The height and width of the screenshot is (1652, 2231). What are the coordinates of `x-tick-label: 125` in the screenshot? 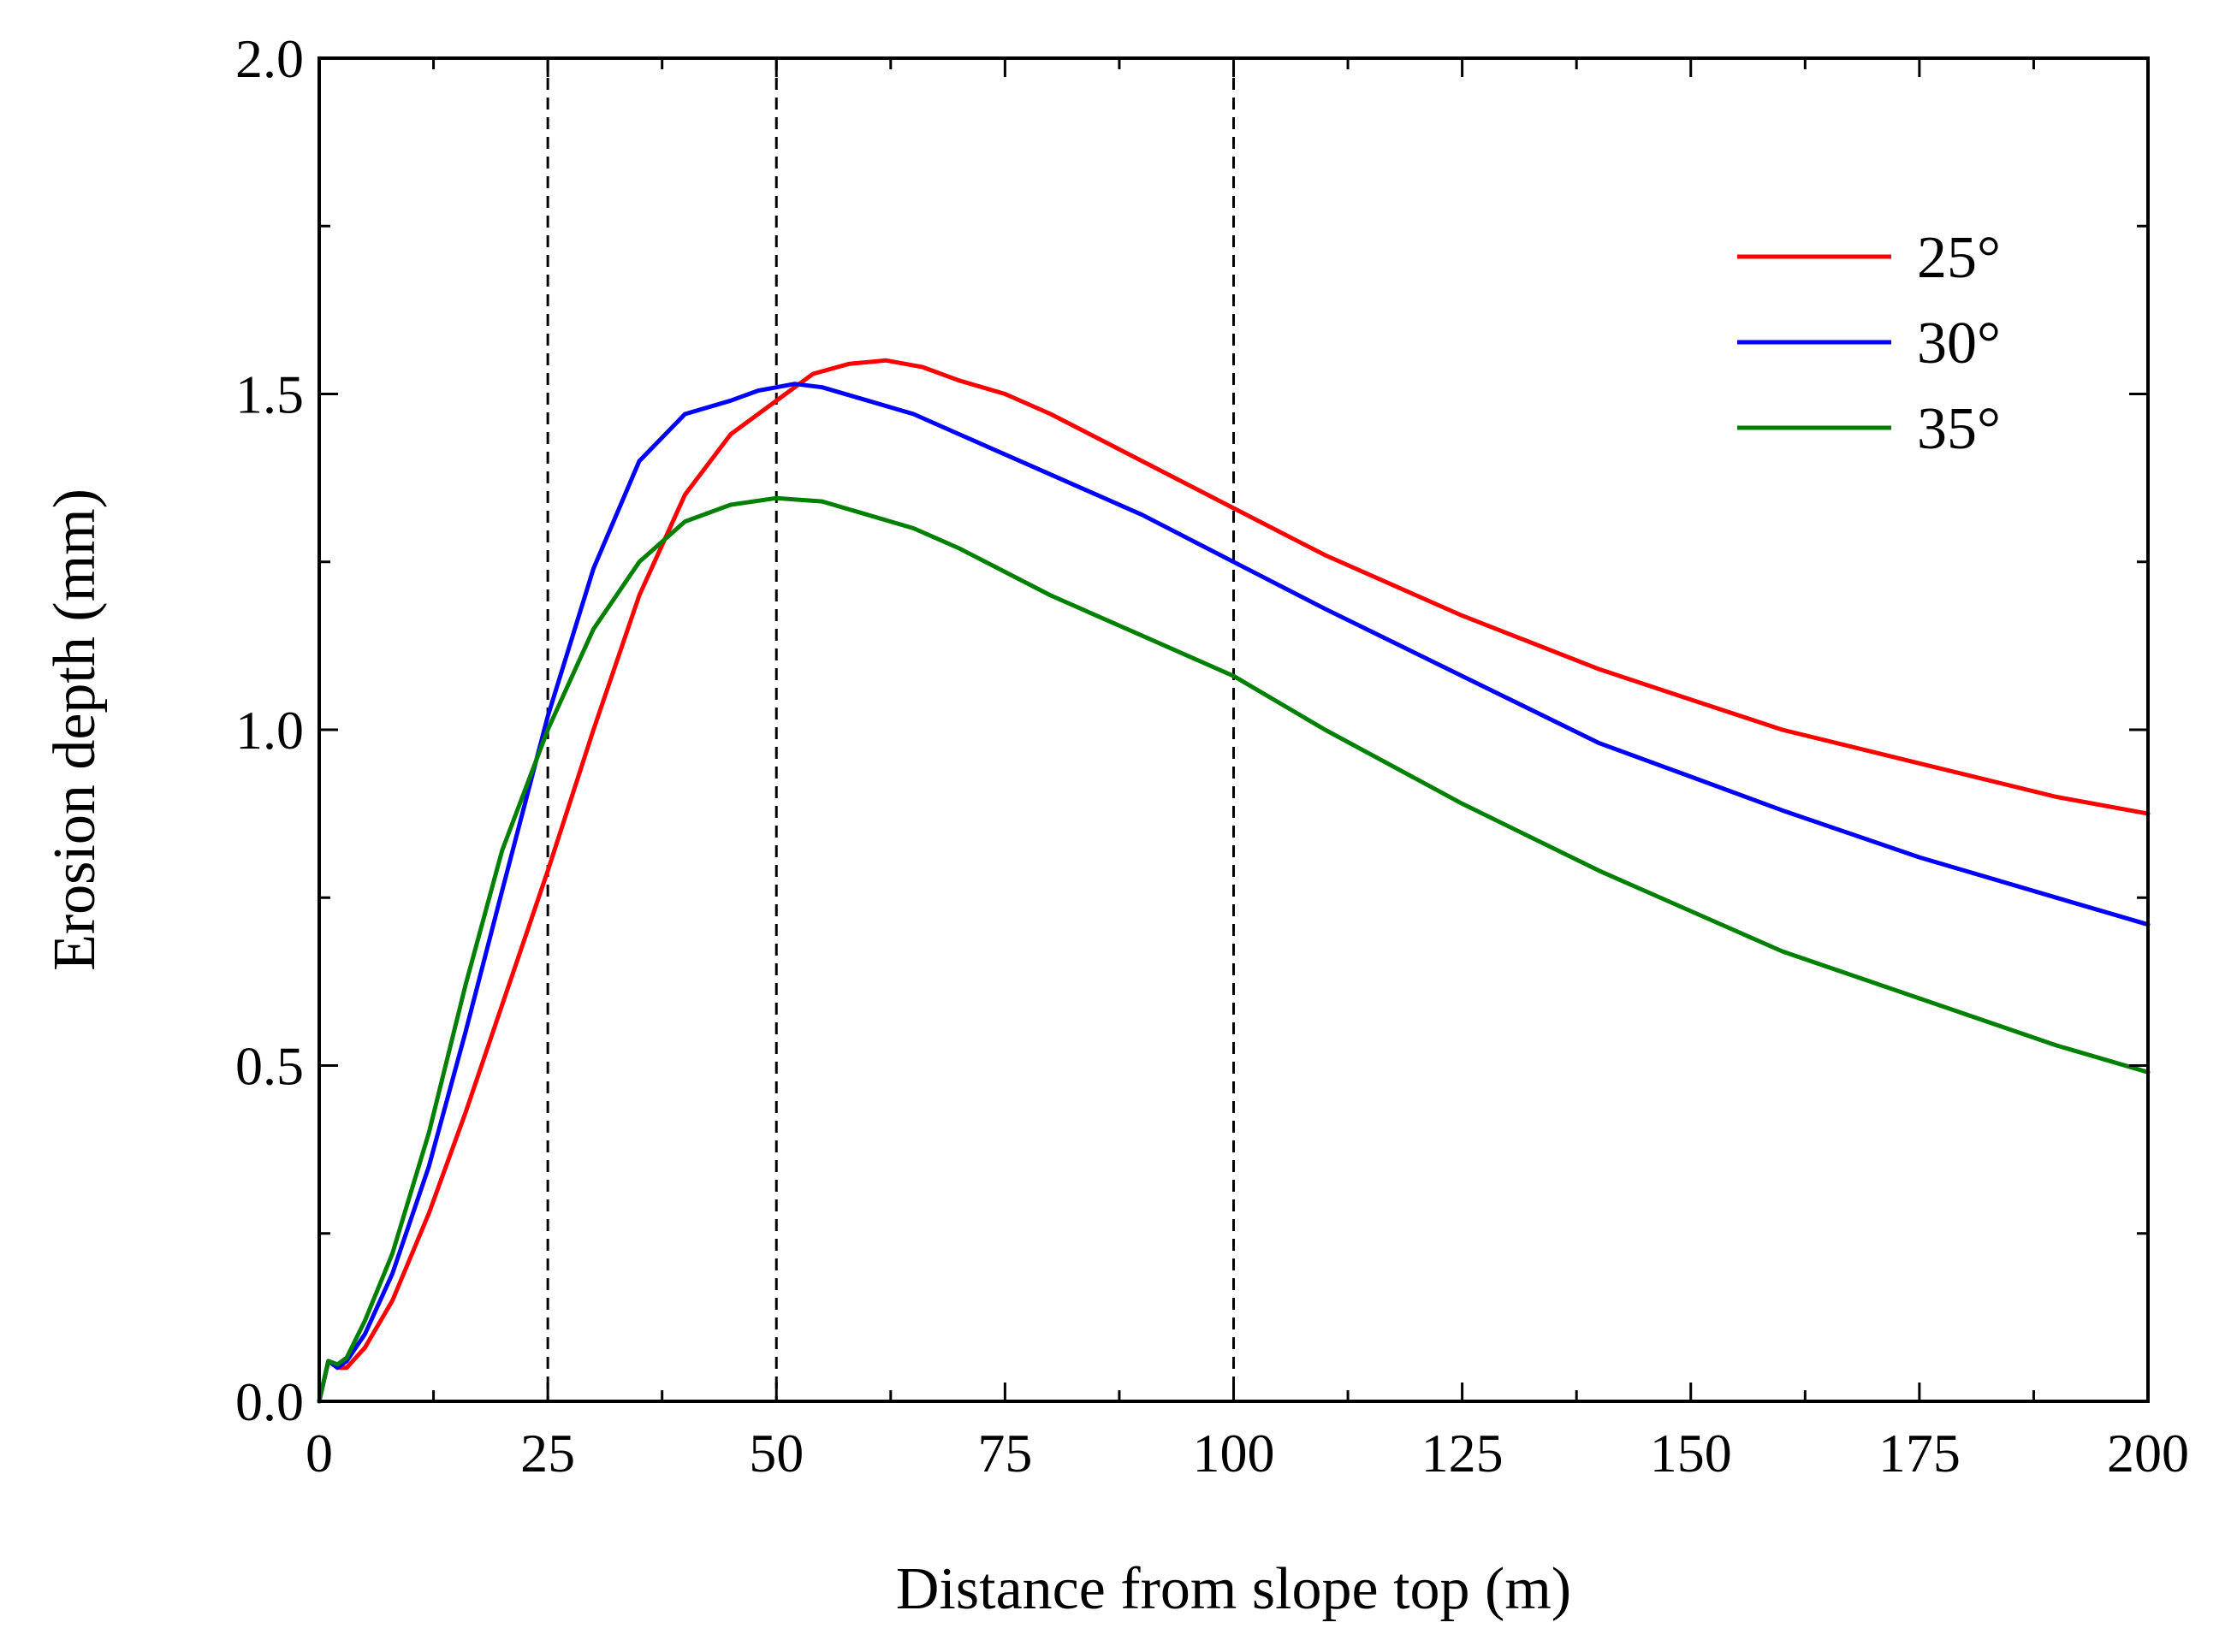 It's located at (1462, 1453).